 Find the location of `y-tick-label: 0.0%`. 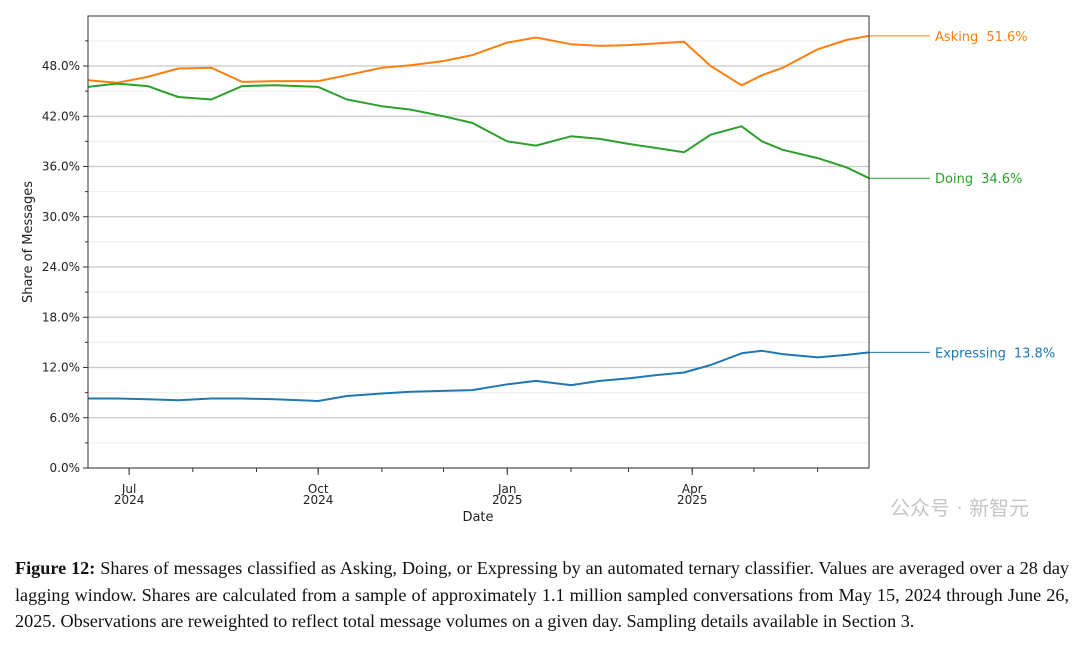

y-tick-label: 0.0% is located at coordinates (65, 468).